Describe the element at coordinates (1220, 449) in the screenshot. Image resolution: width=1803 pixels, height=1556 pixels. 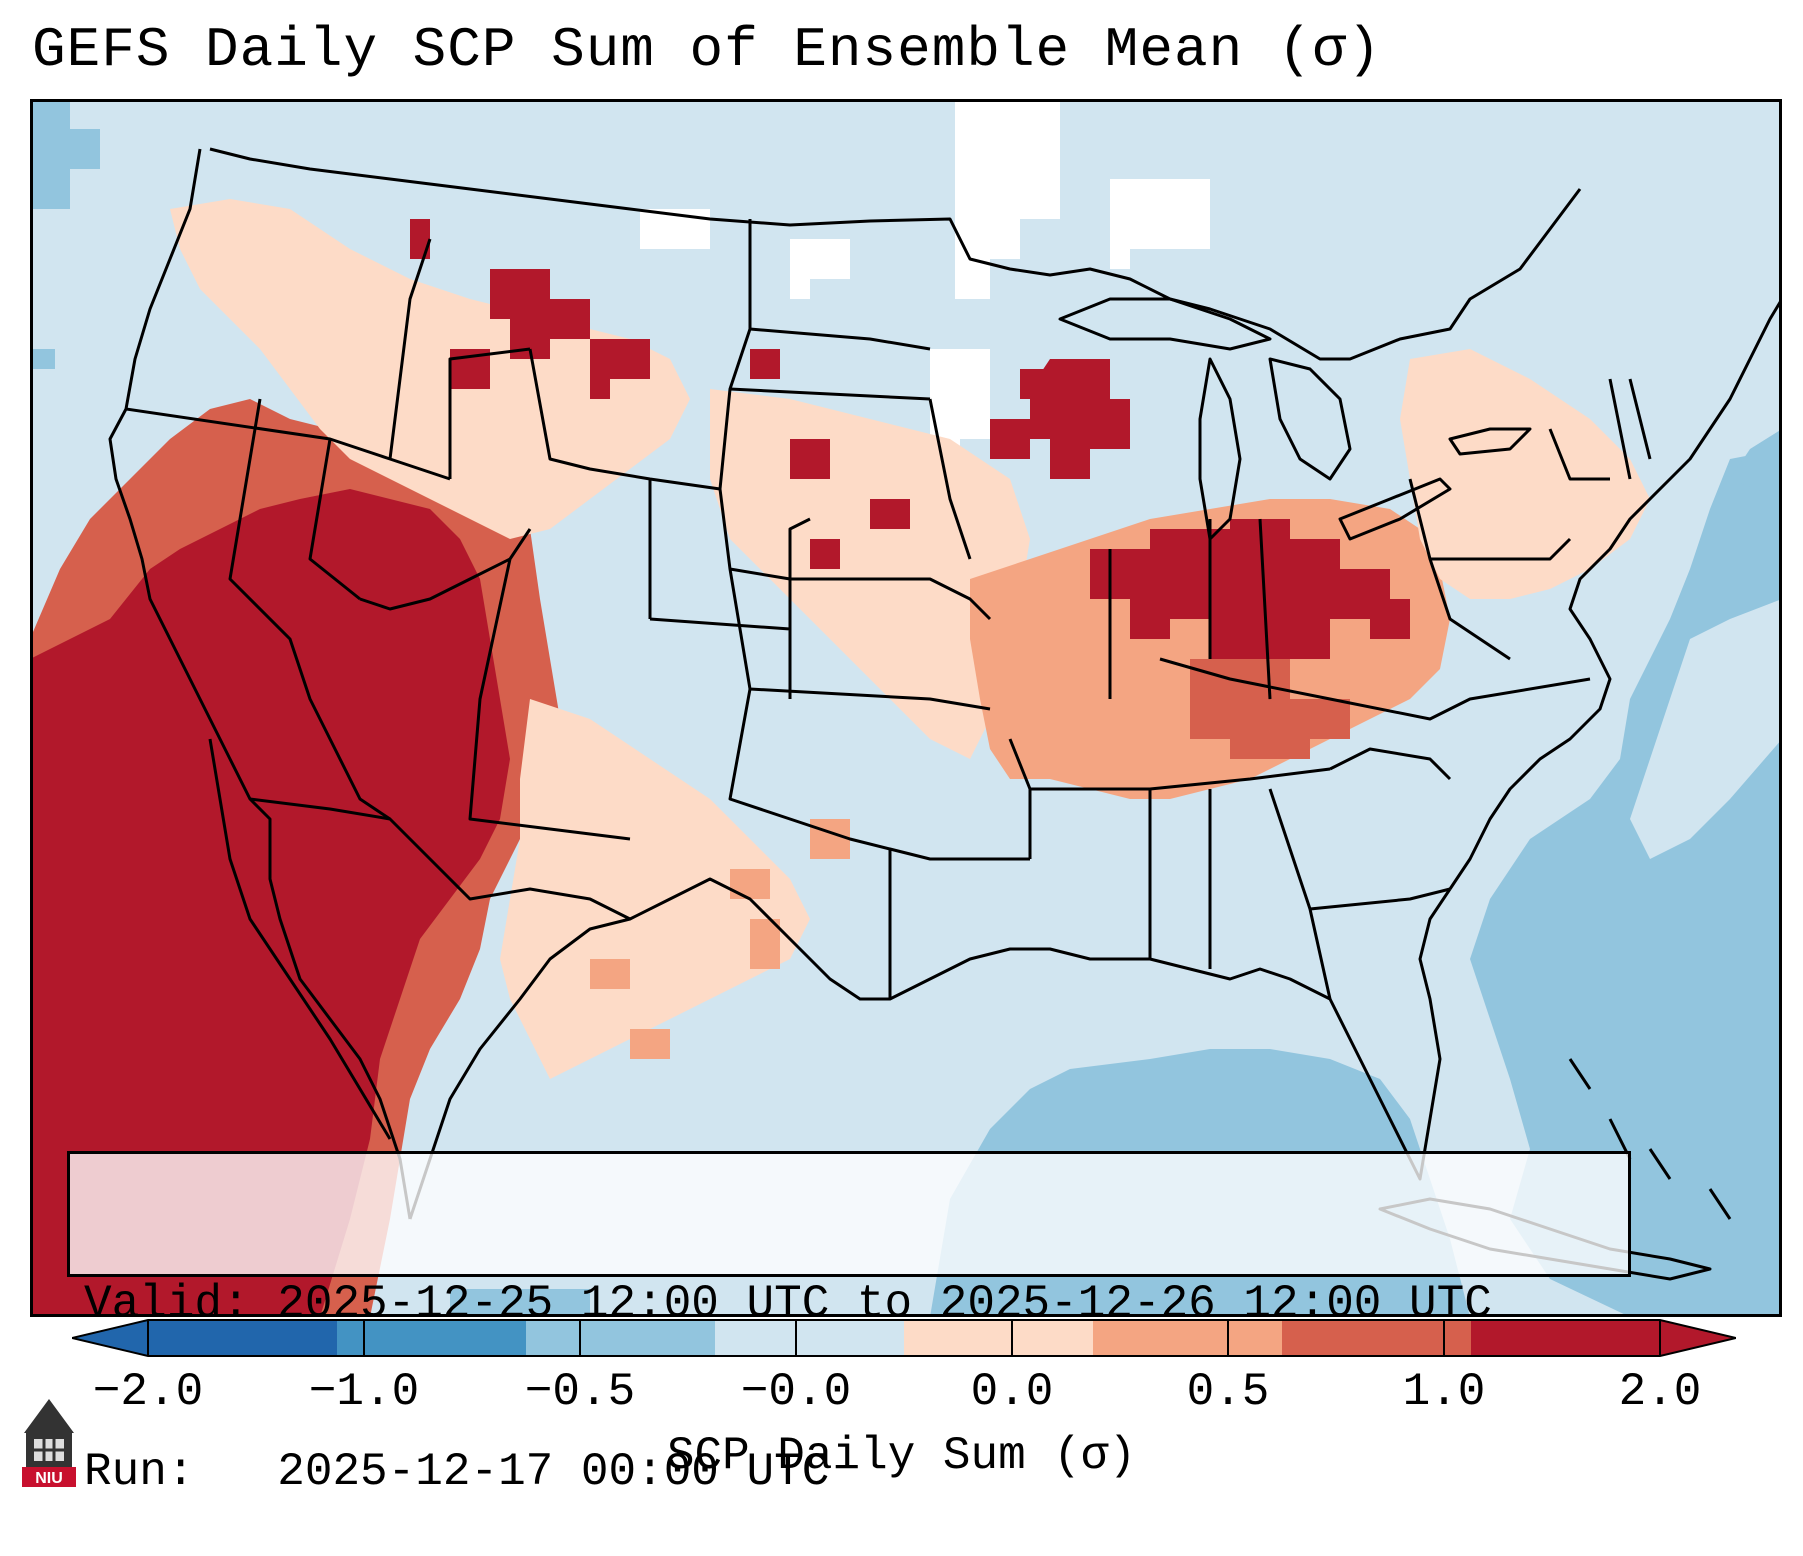
I see `lake-michigan` at that location.